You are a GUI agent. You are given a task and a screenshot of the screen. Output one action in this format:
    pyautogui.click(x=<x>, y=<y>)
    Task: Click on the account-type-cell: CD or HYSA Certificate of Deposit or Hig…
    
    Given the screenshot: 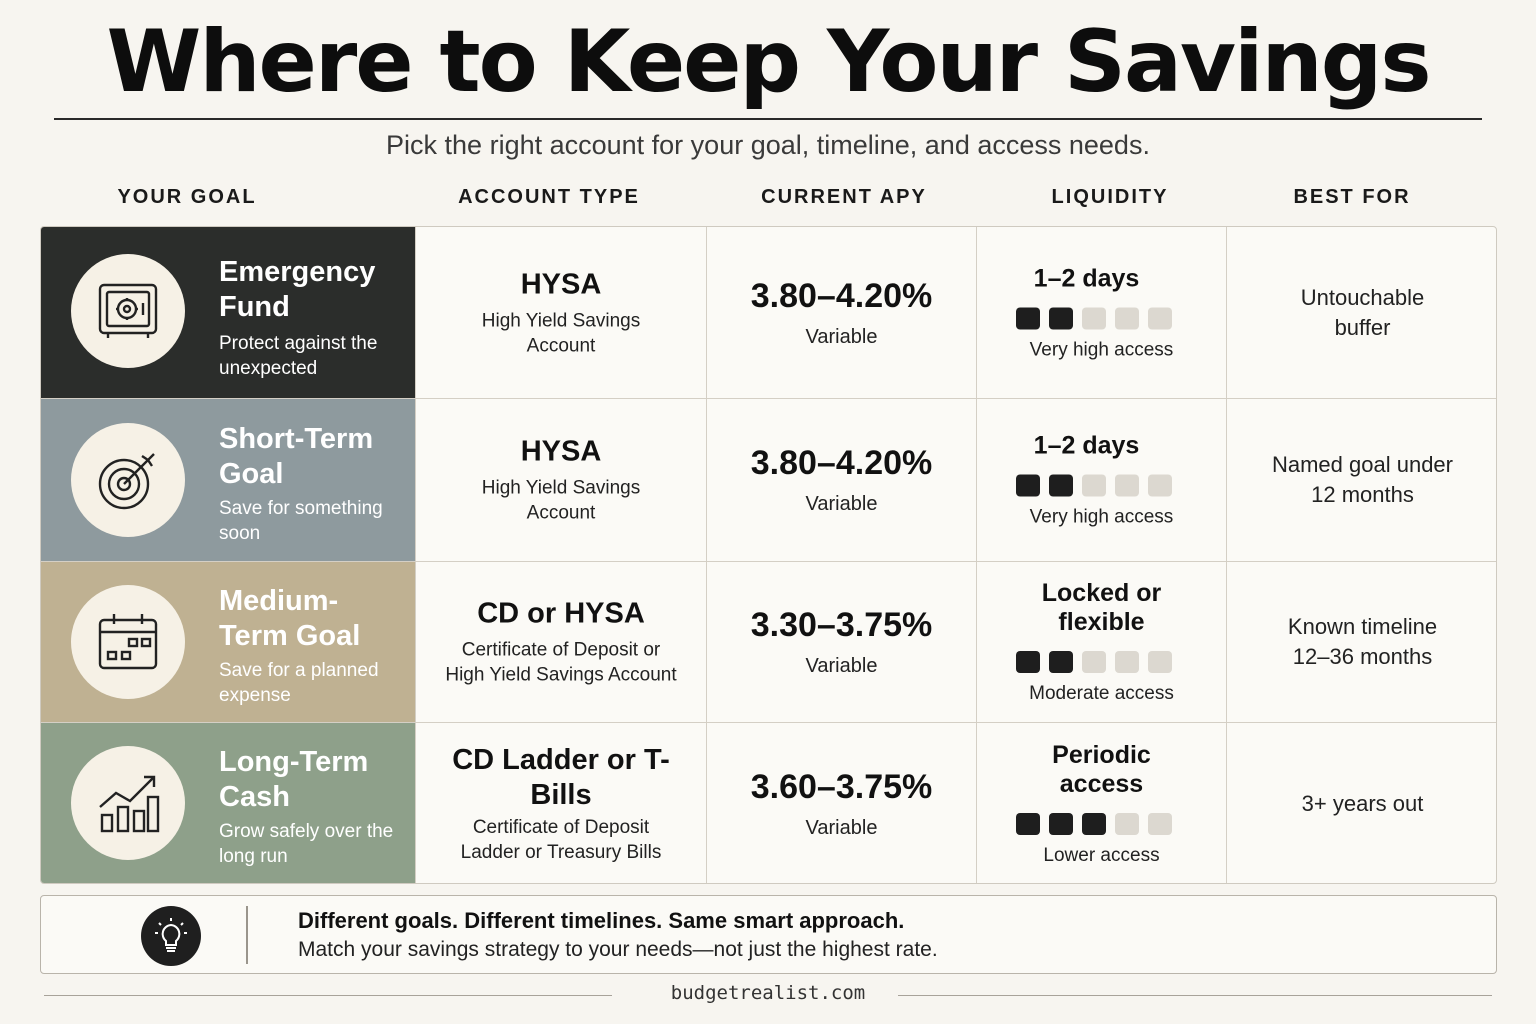 What is the action you would take?
    pyautogui.click(x=560, y=642)
    